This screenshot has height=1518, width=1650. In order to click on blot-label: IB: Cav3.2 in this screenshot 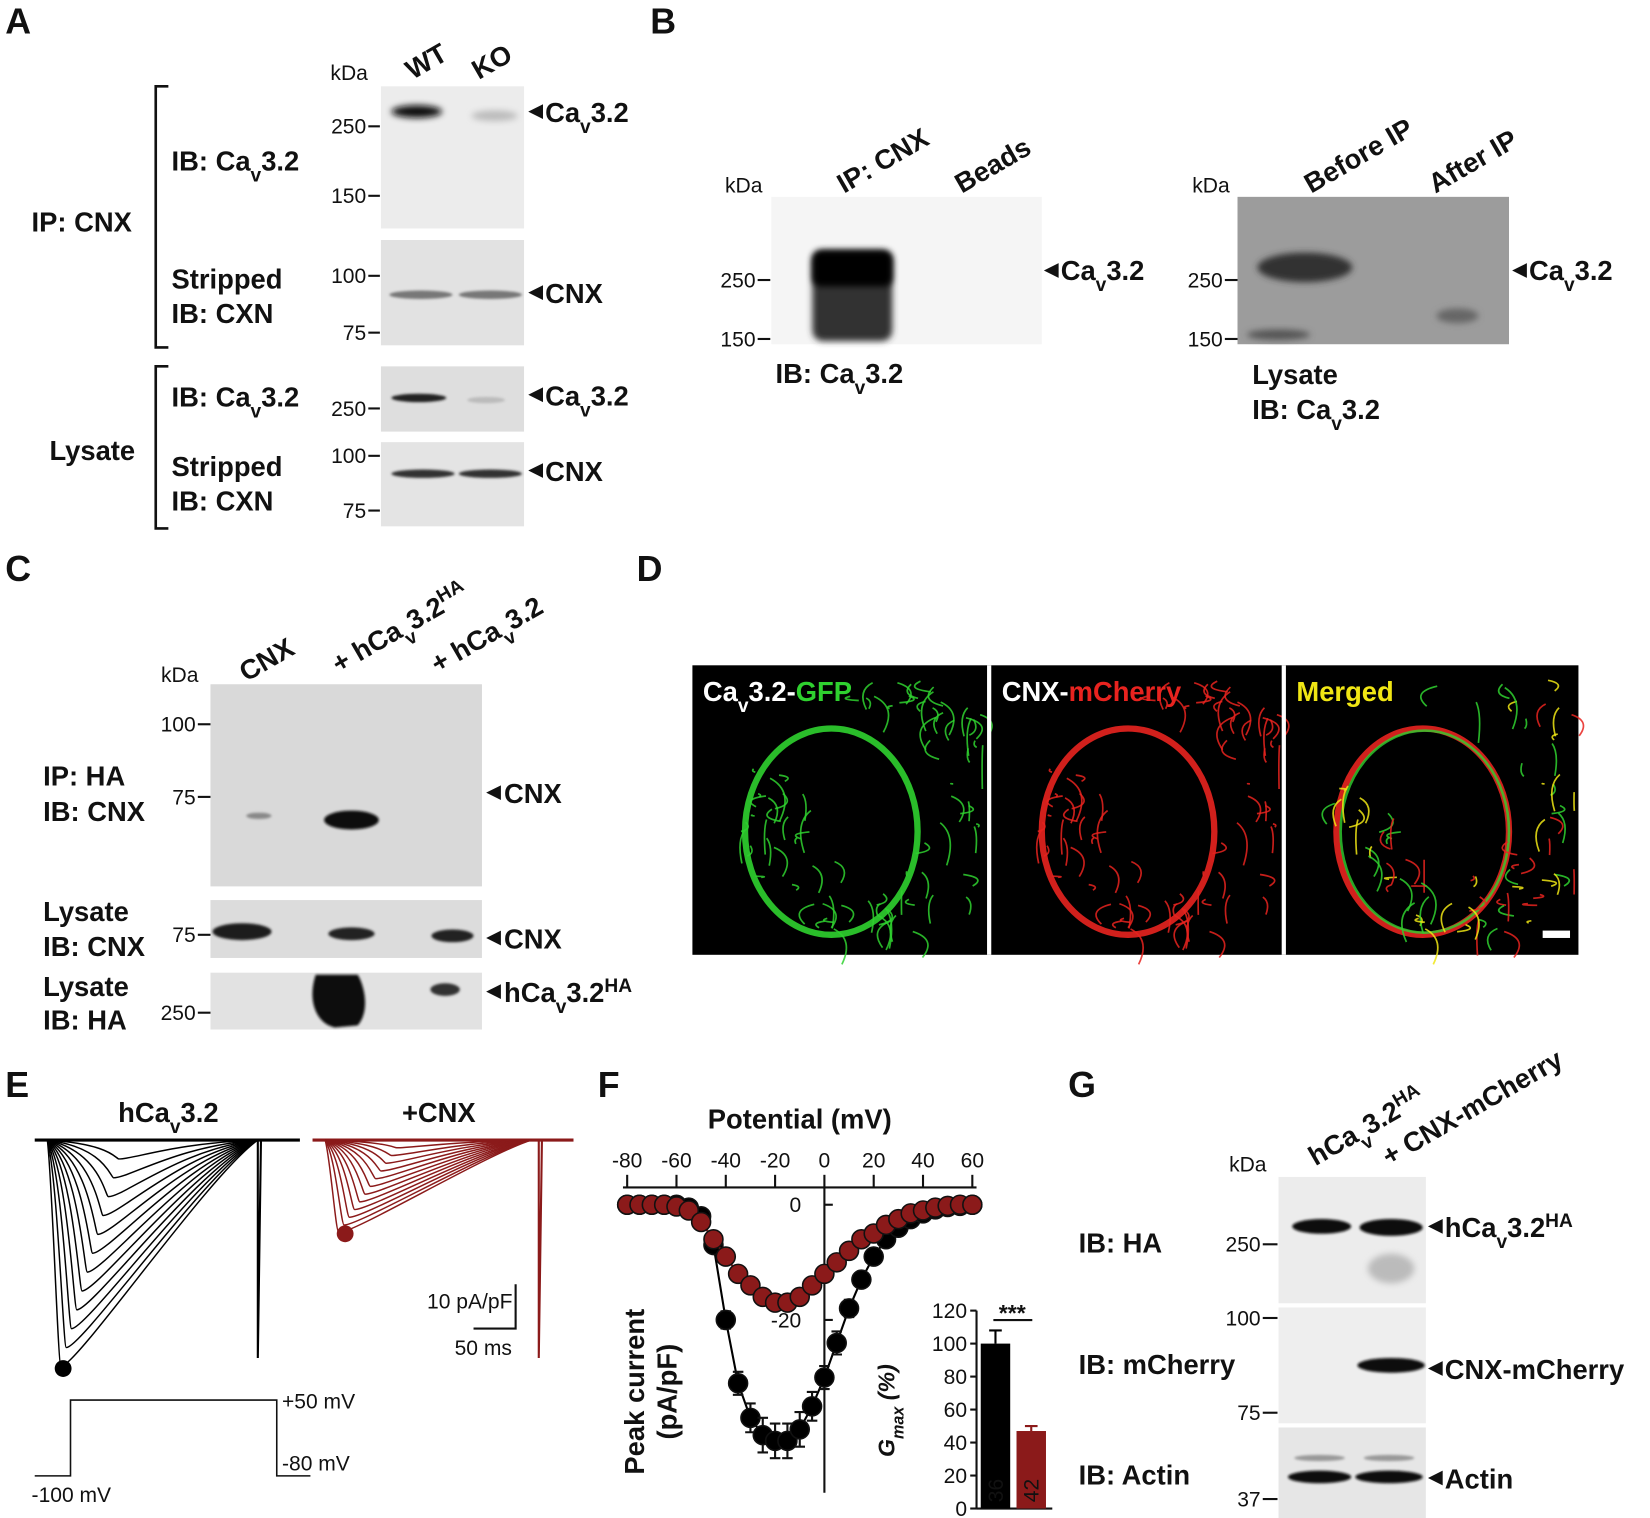, I will do `click(236, 401)`.